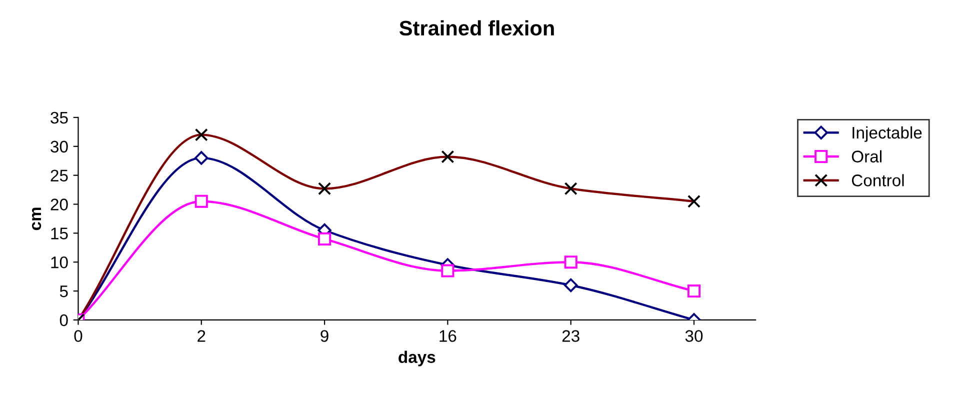 The image size is (954, 405). I want to click on x-tick-label: 30, so click(694, 336).